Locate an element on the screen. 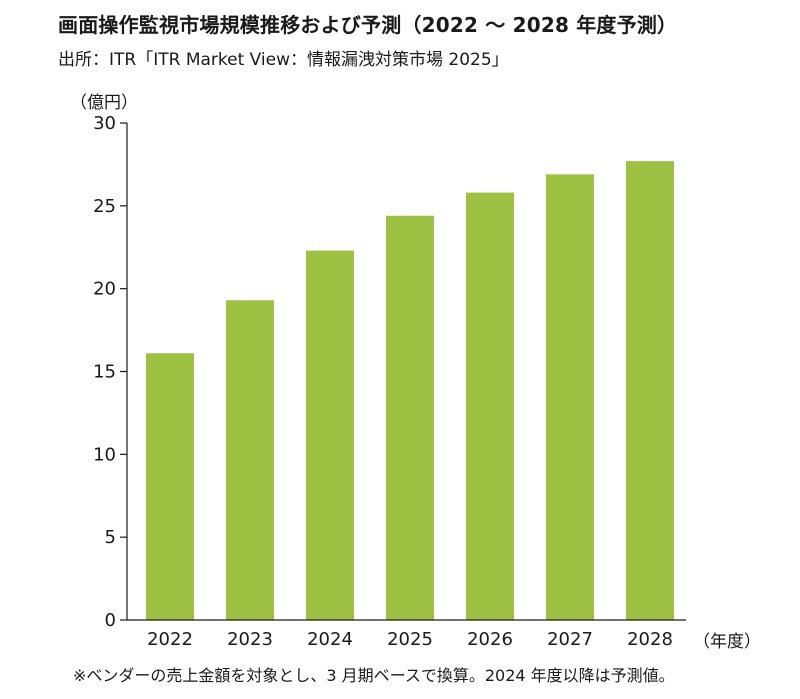  y-tick-label: 10 is located at coordinates (104, 454).